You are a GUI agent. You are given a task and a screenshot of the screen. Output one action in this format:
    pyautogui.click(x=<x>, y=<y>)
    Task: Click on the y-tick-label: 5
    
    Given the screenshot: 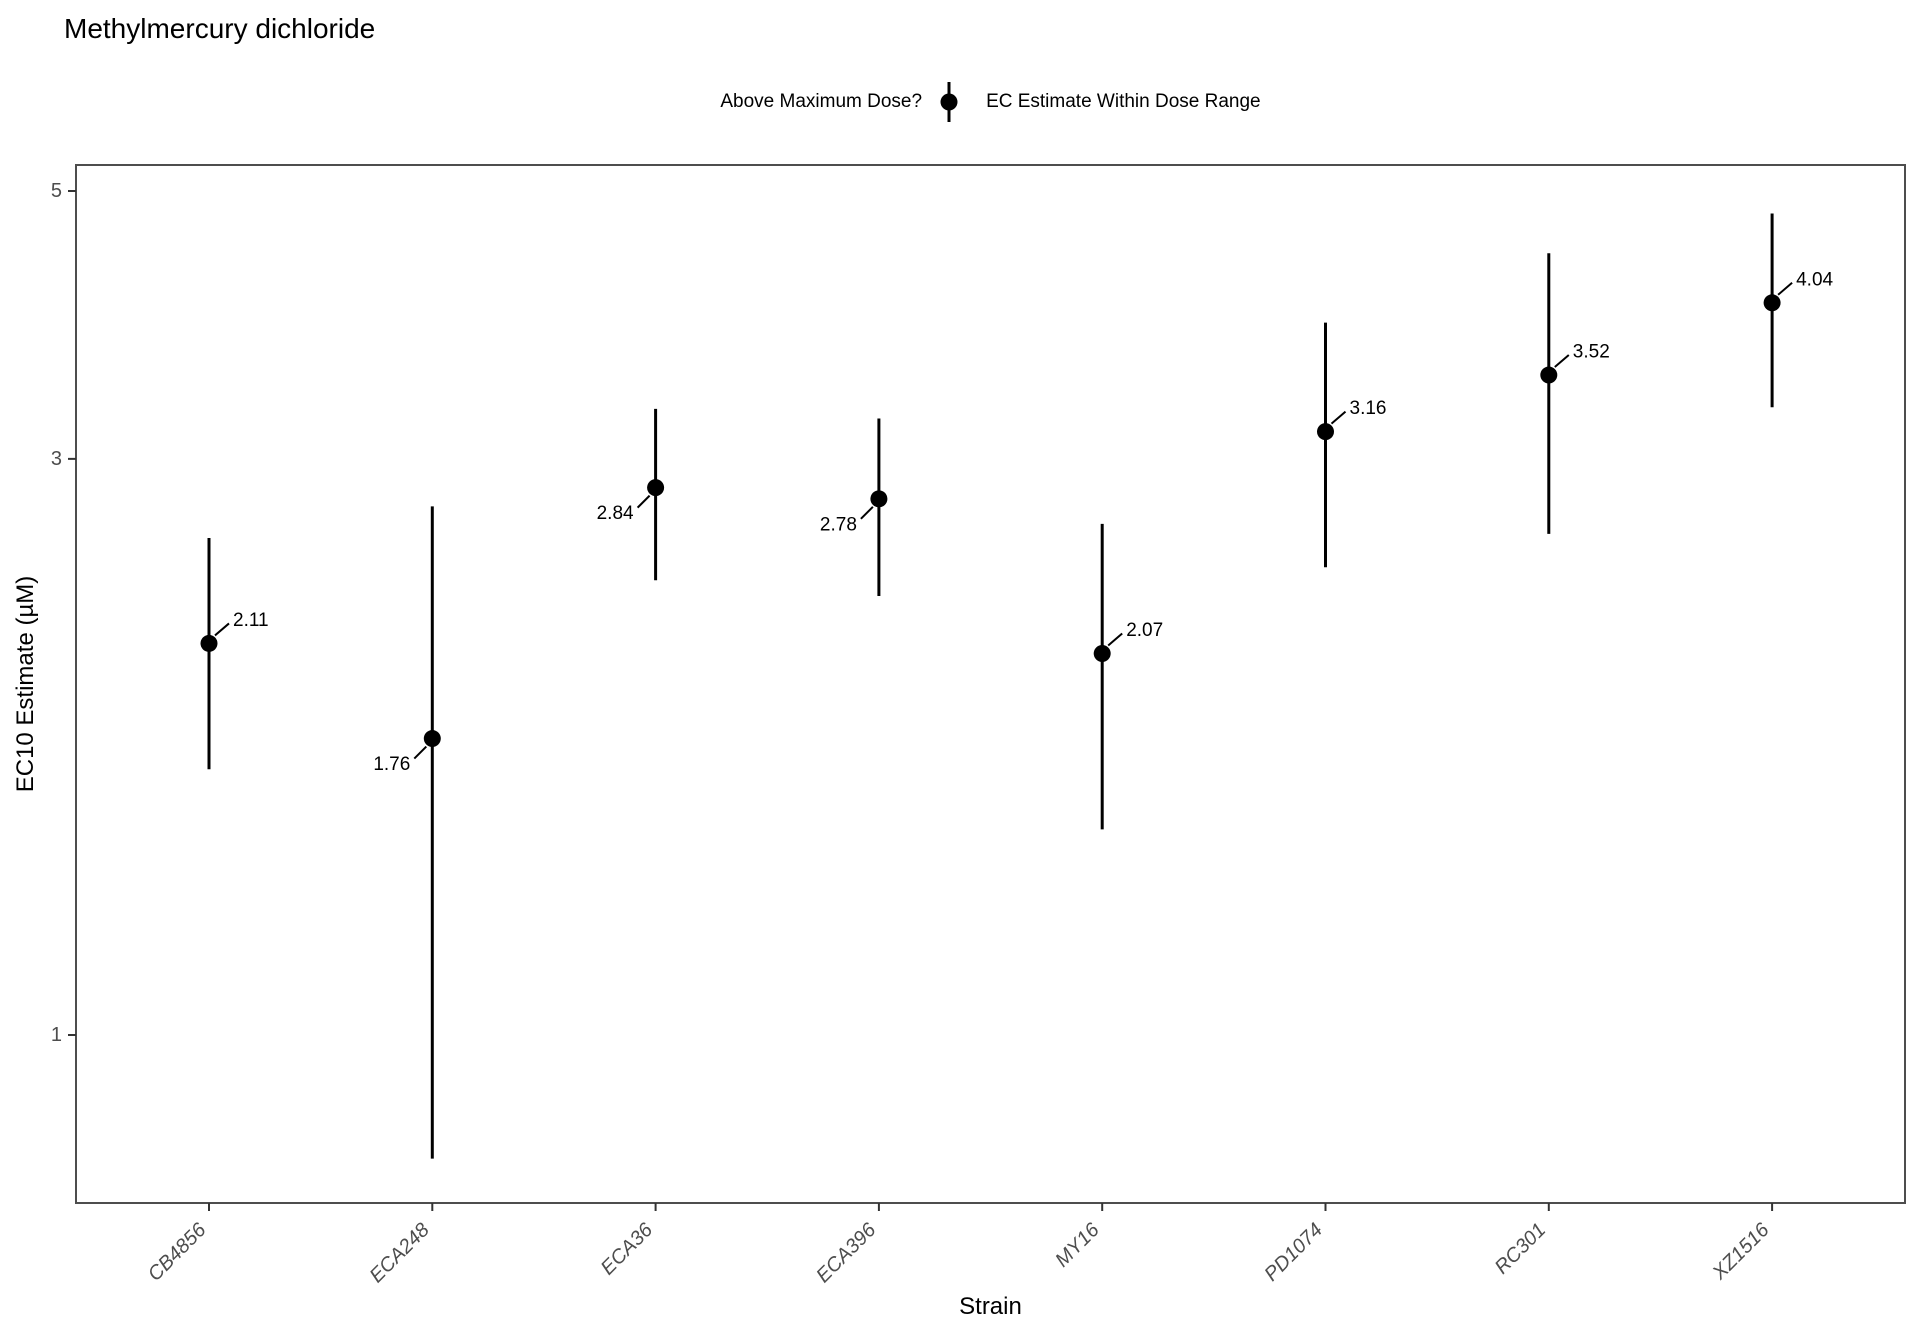 What is the action you would take?
    pyautogui.click(x=56, y=191)
    